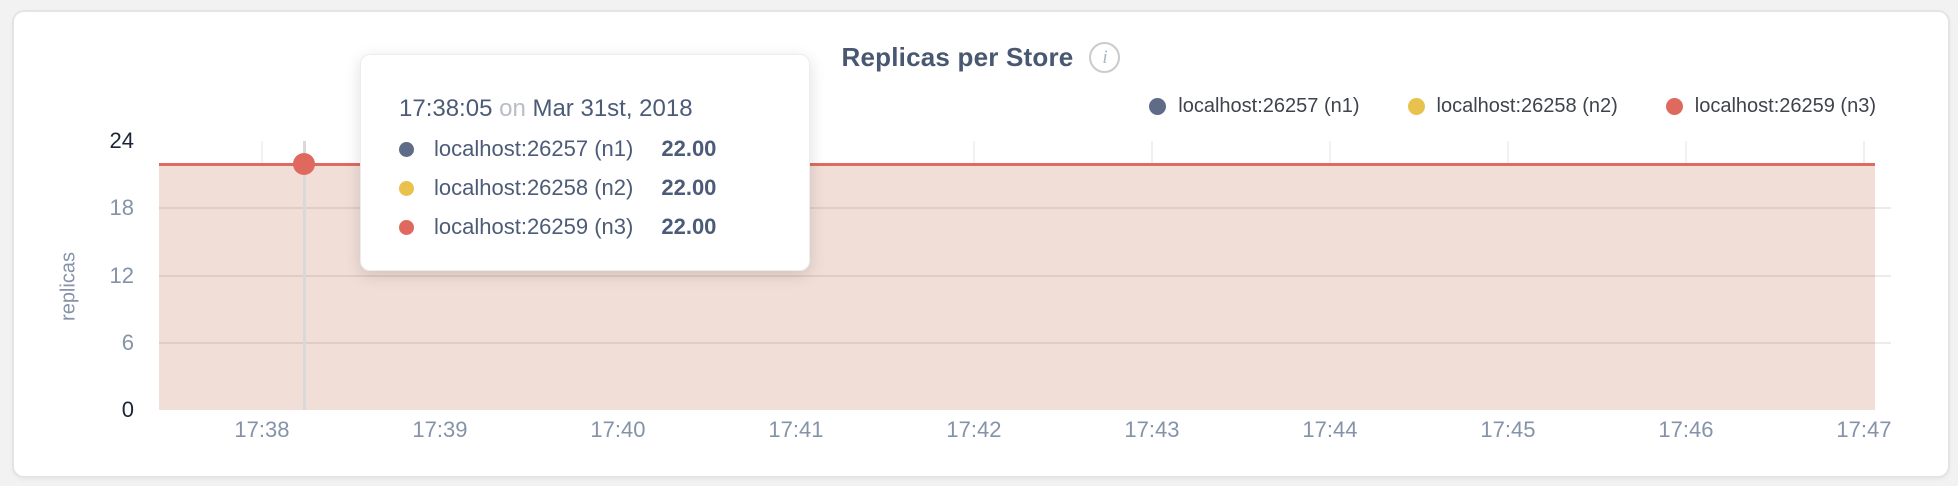 Image resolution: width=1958 pixels, height=486 pixels. What do you see at coordinates (534, 148) in the screenshot?
I see `tooltip-series-name: localhost:26257 (n1)` at bounding box center [534, 148].